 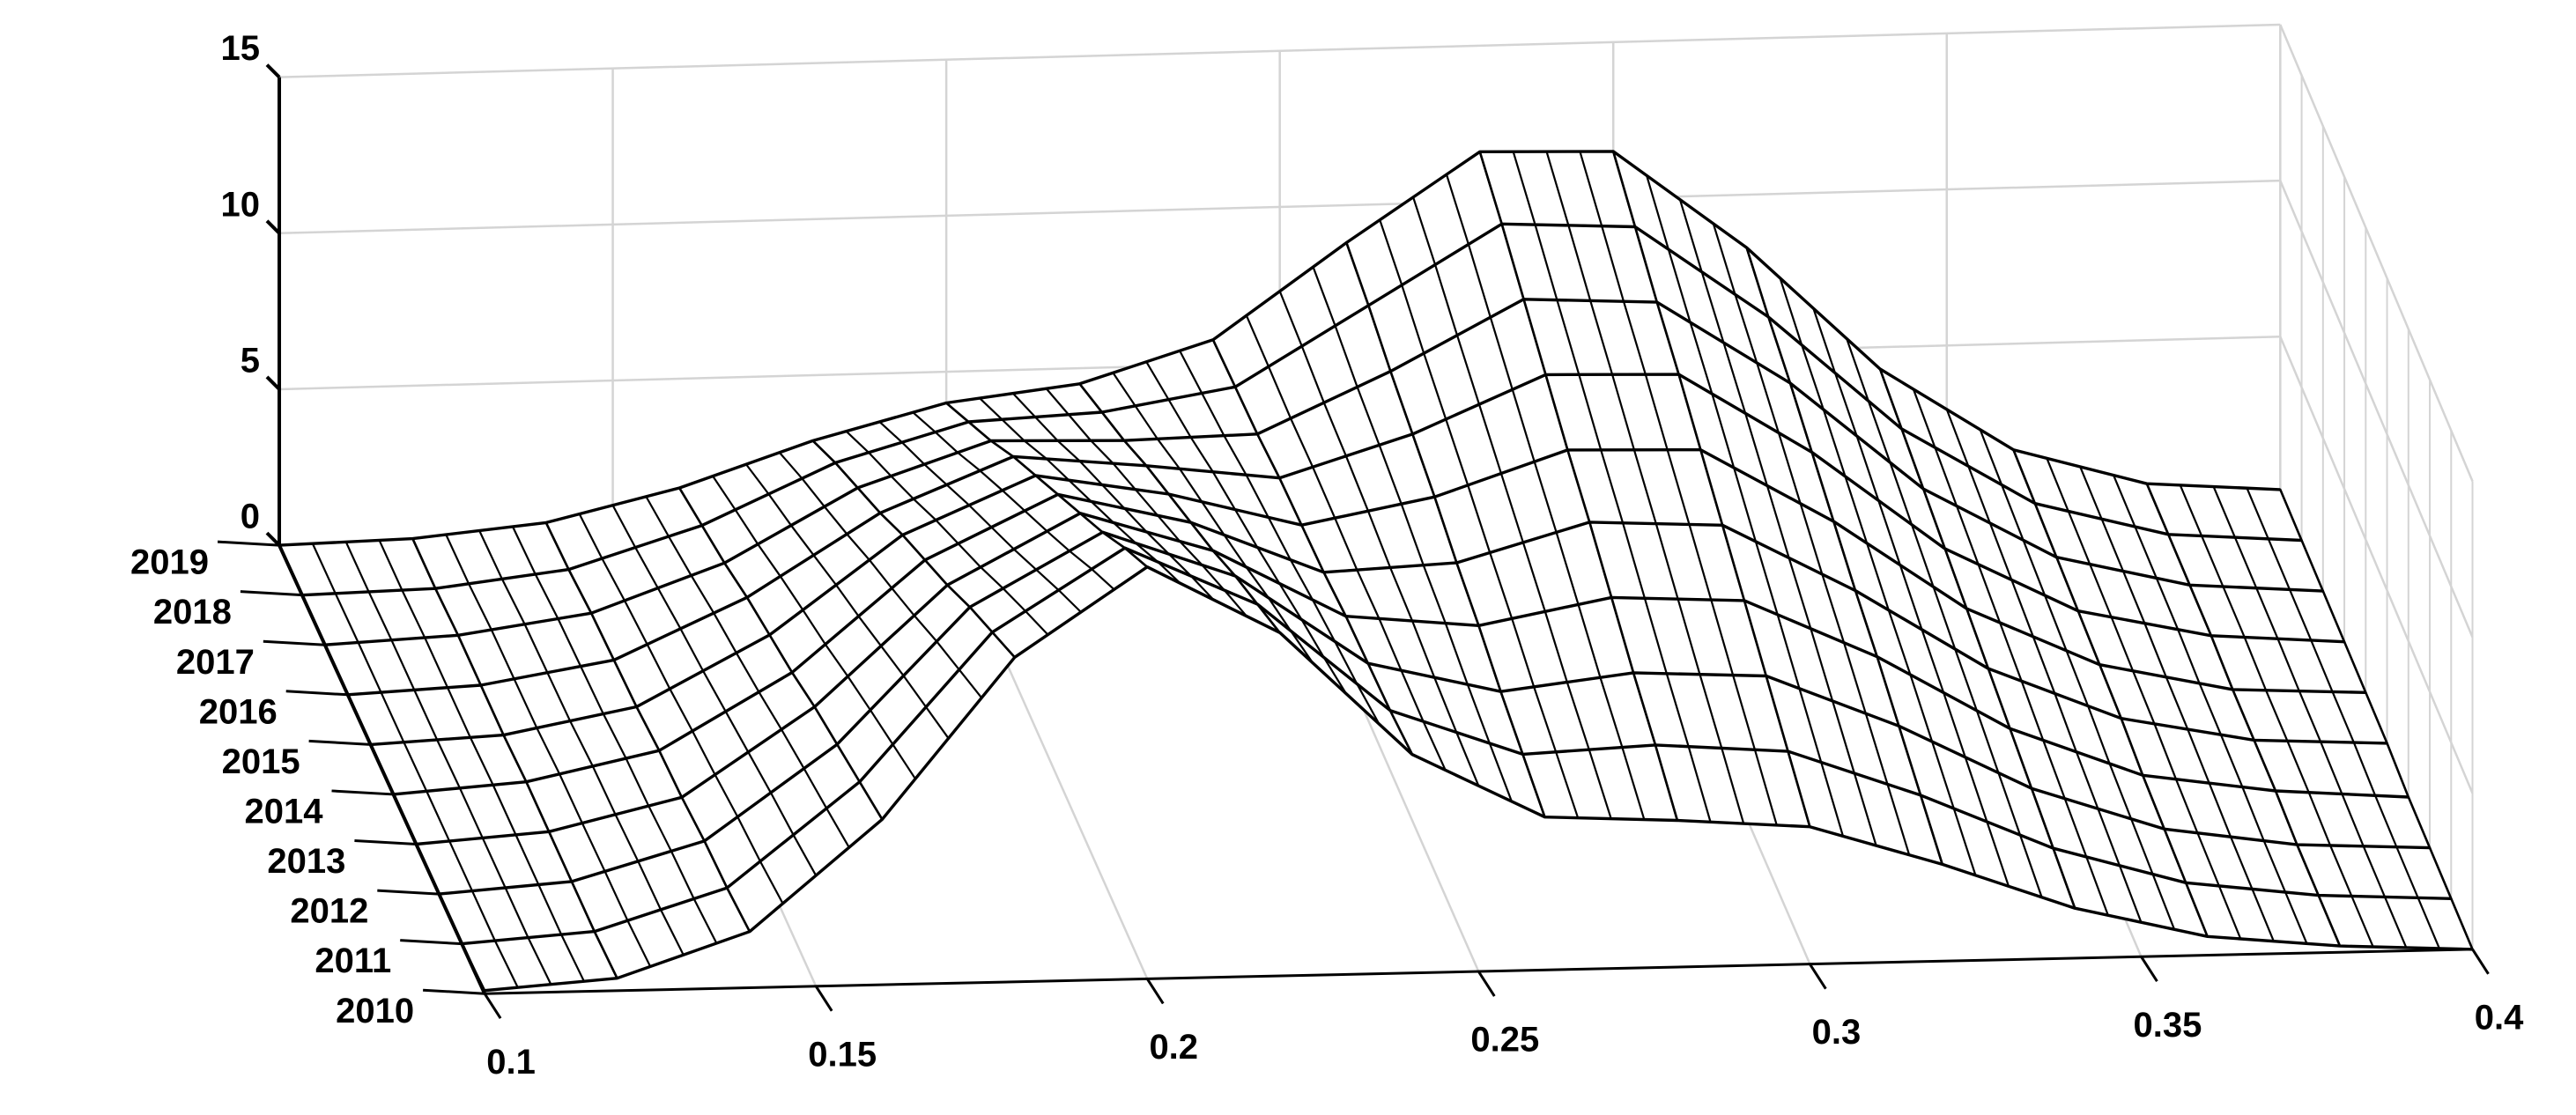 What do you see at coordinates (241, 204) in the screenshot?
I see `z-tick-label: 10` at bounding box center [241, 204].